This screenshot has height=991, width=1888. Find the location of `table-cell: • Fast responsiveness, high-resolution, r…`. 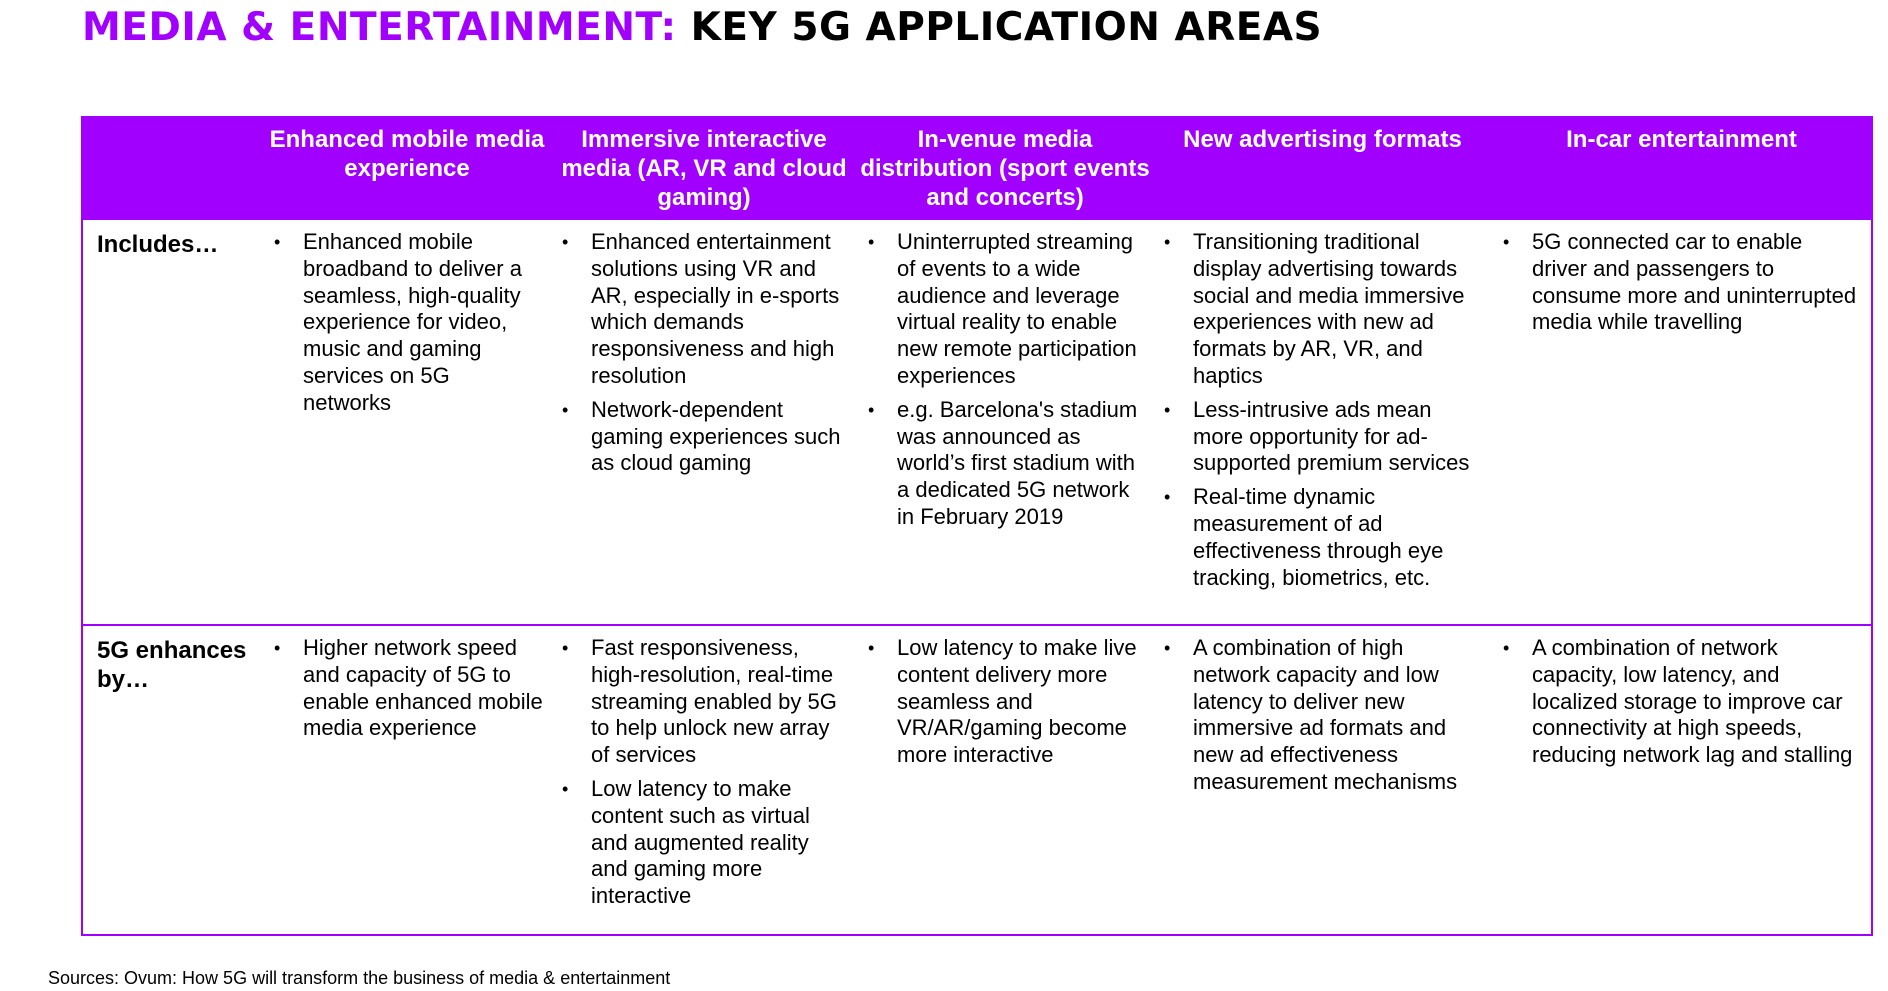

table-cell: • Fast responsiveness, high-resolution, r… is located at coordinates (704, 779).